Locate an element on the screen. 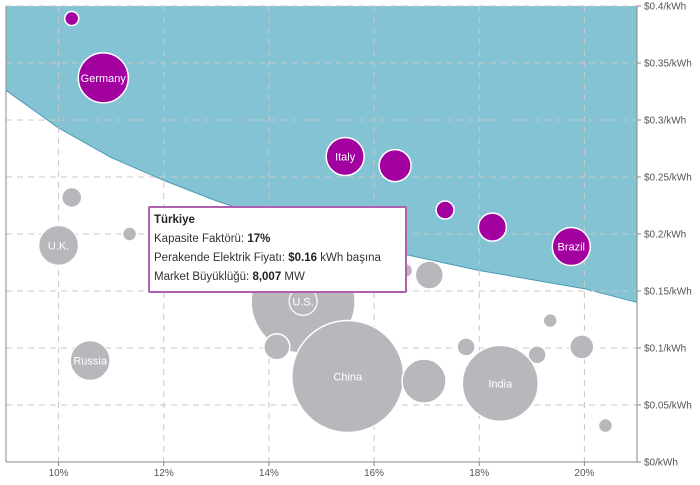 The height and width of the screenshot is (485, 700). bubble-label: India is located at coordinates (500, 384).